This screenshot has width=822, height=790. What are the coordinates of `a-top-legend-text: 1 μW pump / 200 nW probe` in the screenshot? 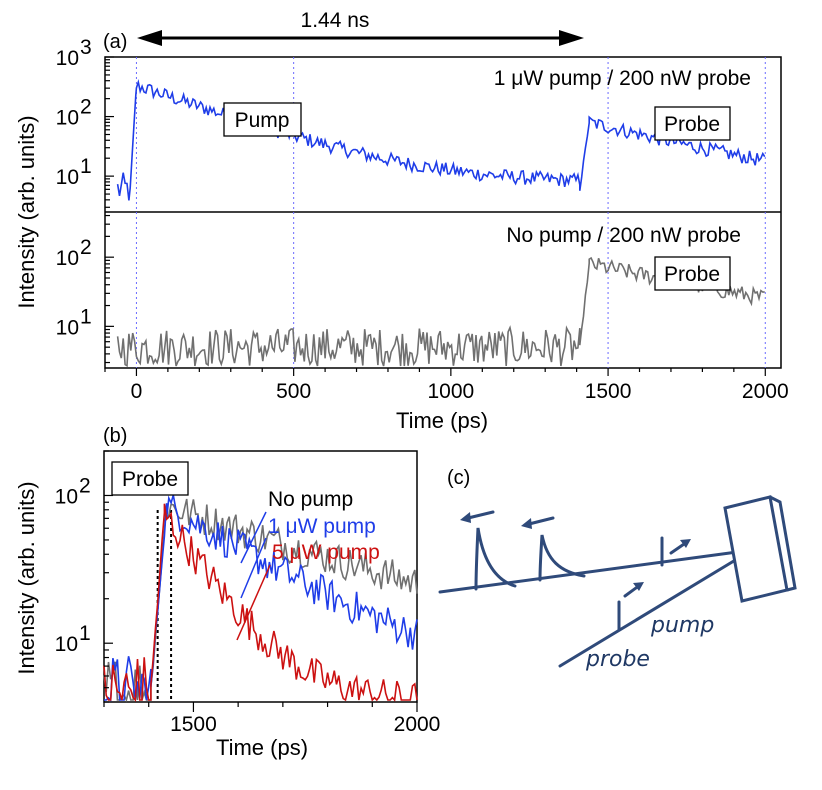 It's located at (622, 78).